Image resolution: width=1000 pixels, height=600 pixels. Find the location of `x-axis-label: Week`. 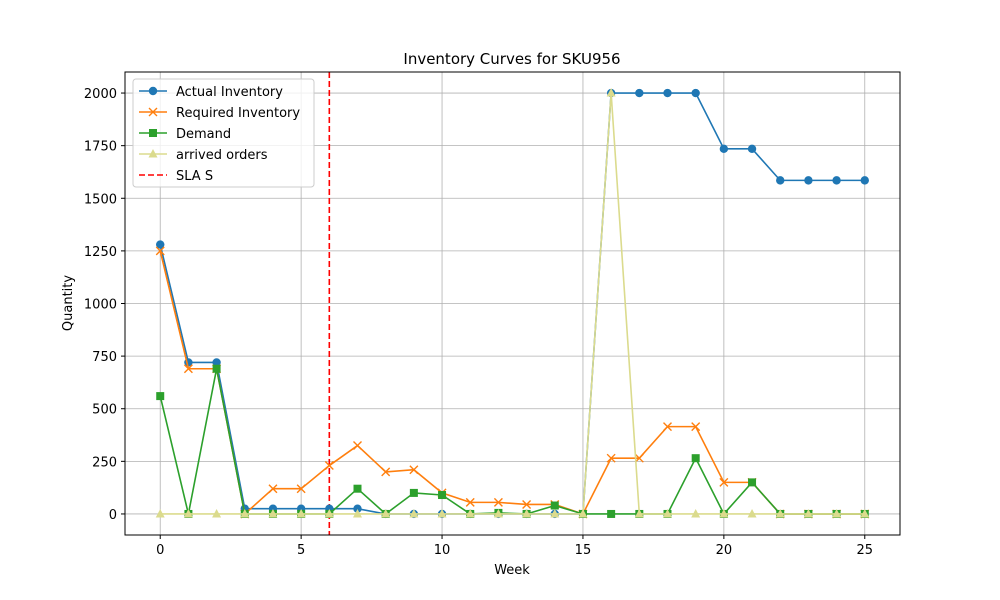

x-axis-label: Week is located at coordinates (512, 570).